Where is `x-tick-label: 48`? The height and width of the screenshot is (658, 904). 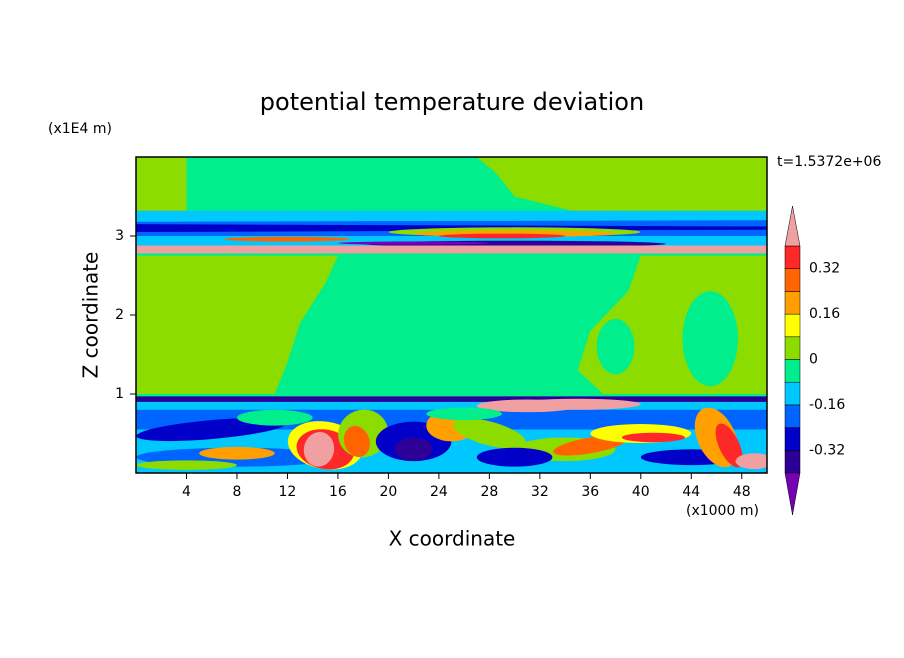
x-tick-label: 48 is located at coordinates (742, 492).